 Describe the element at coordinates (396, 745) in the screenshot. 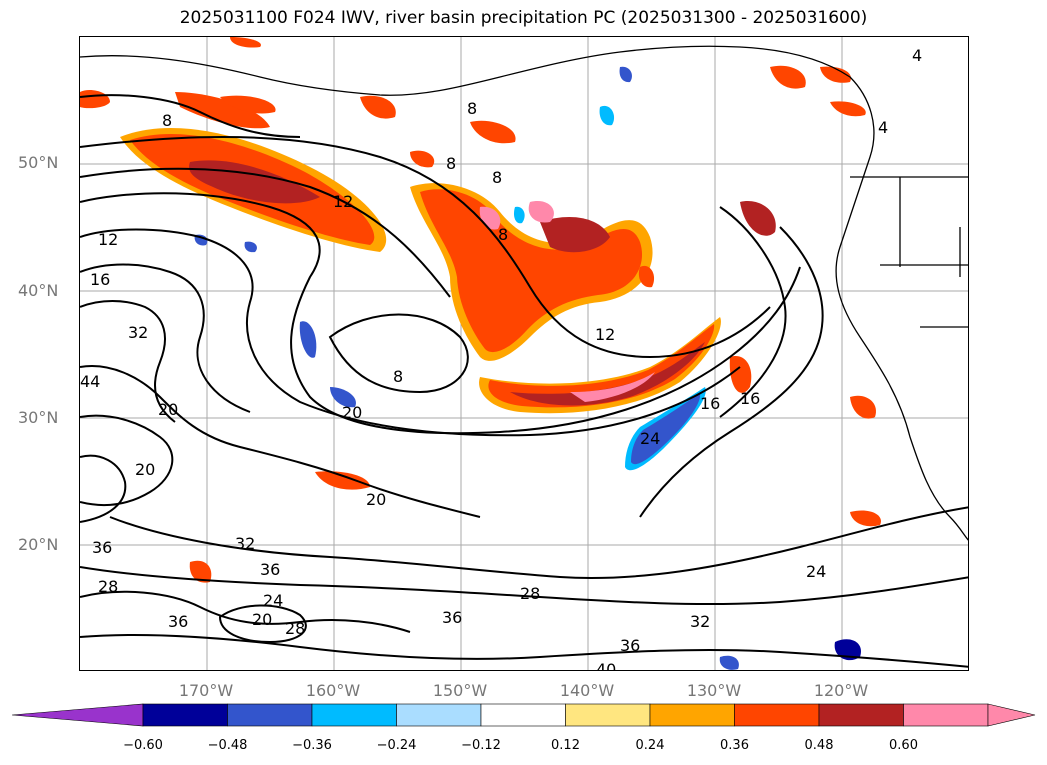

I see `colorbar-tick-label: −0.24` at that location.